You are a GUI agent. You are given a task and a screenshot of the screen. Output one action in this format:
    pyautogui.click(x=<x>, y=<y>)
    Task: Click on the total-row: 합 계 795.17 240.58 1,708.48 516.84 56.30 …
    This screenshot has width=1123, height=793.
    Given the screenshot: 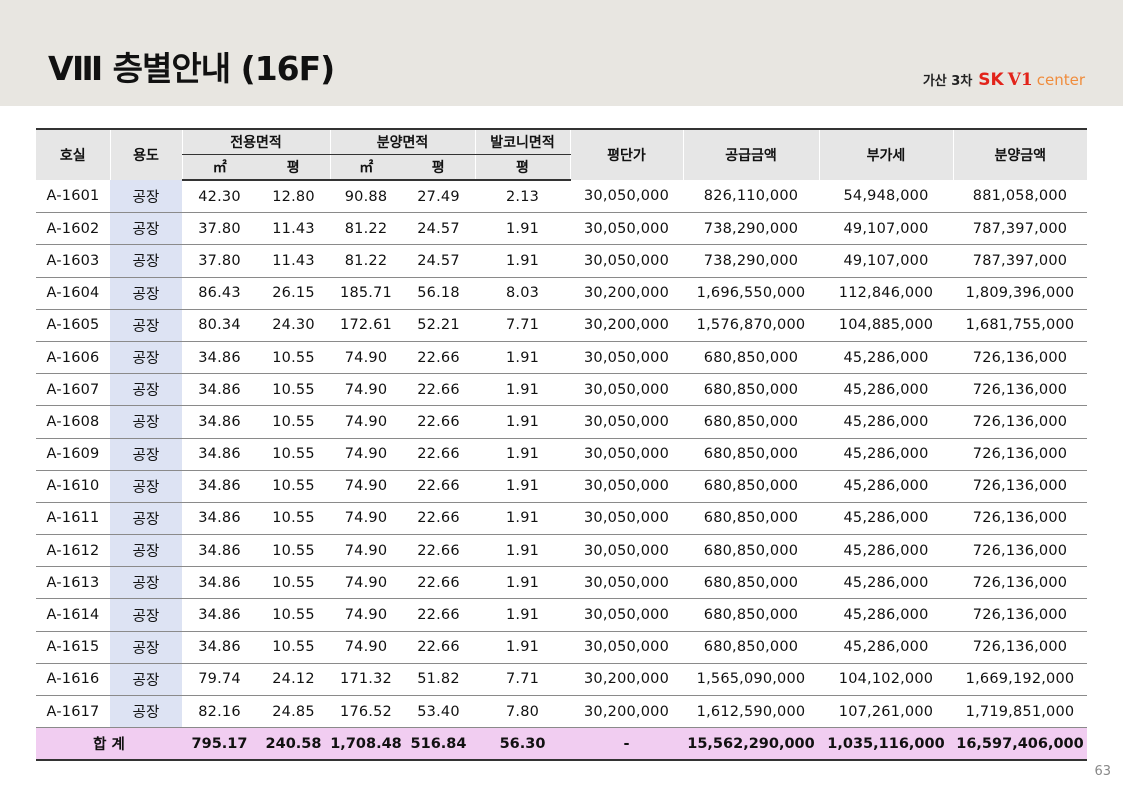 What is the action you would take?
    pyautogui.click(x=561, y=744)
    